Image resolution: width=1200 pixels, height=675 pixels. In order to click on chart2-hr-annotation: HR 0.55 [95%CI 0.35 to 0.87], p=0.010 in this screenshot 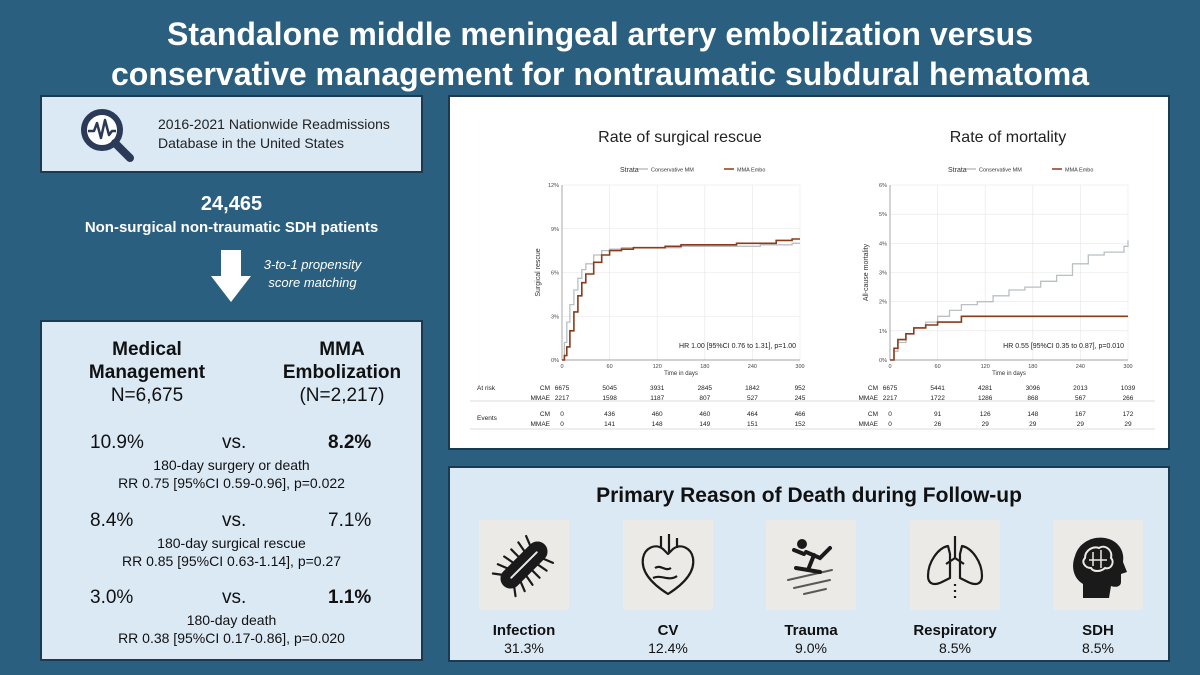, I will do `click(1063, 346)`.